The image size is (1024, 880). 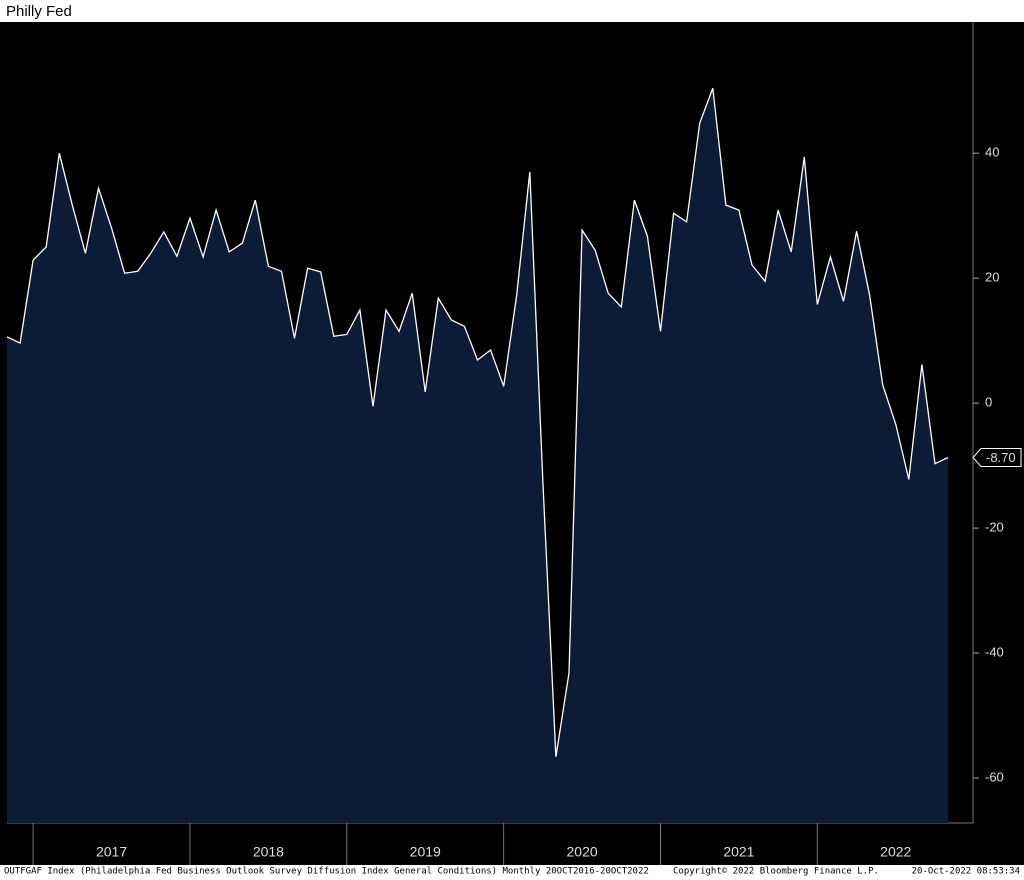 I want to click on year-label: 2017, so click(x=111, y=852).